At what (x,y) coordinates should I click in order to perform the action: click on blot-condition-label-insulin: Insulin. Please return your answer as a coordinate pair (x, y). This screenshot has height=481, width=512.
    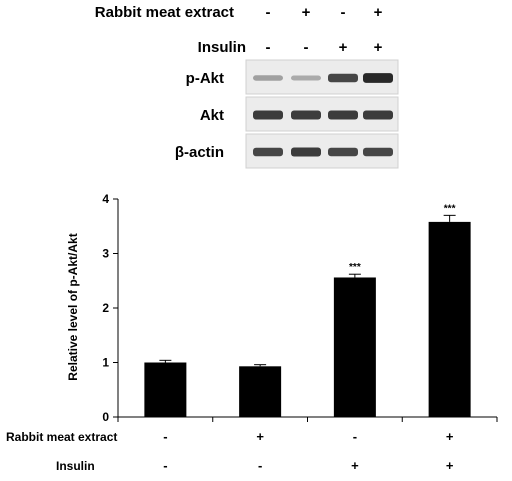
    Looking at the image, I should click on (222, 47).